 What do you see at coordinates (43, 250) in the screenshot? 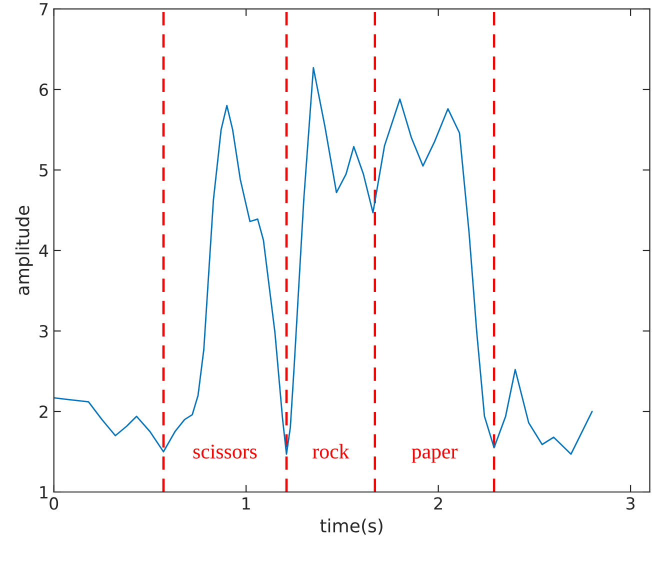
I see `y-tick-label: 4` at bounding box center [43, 250].